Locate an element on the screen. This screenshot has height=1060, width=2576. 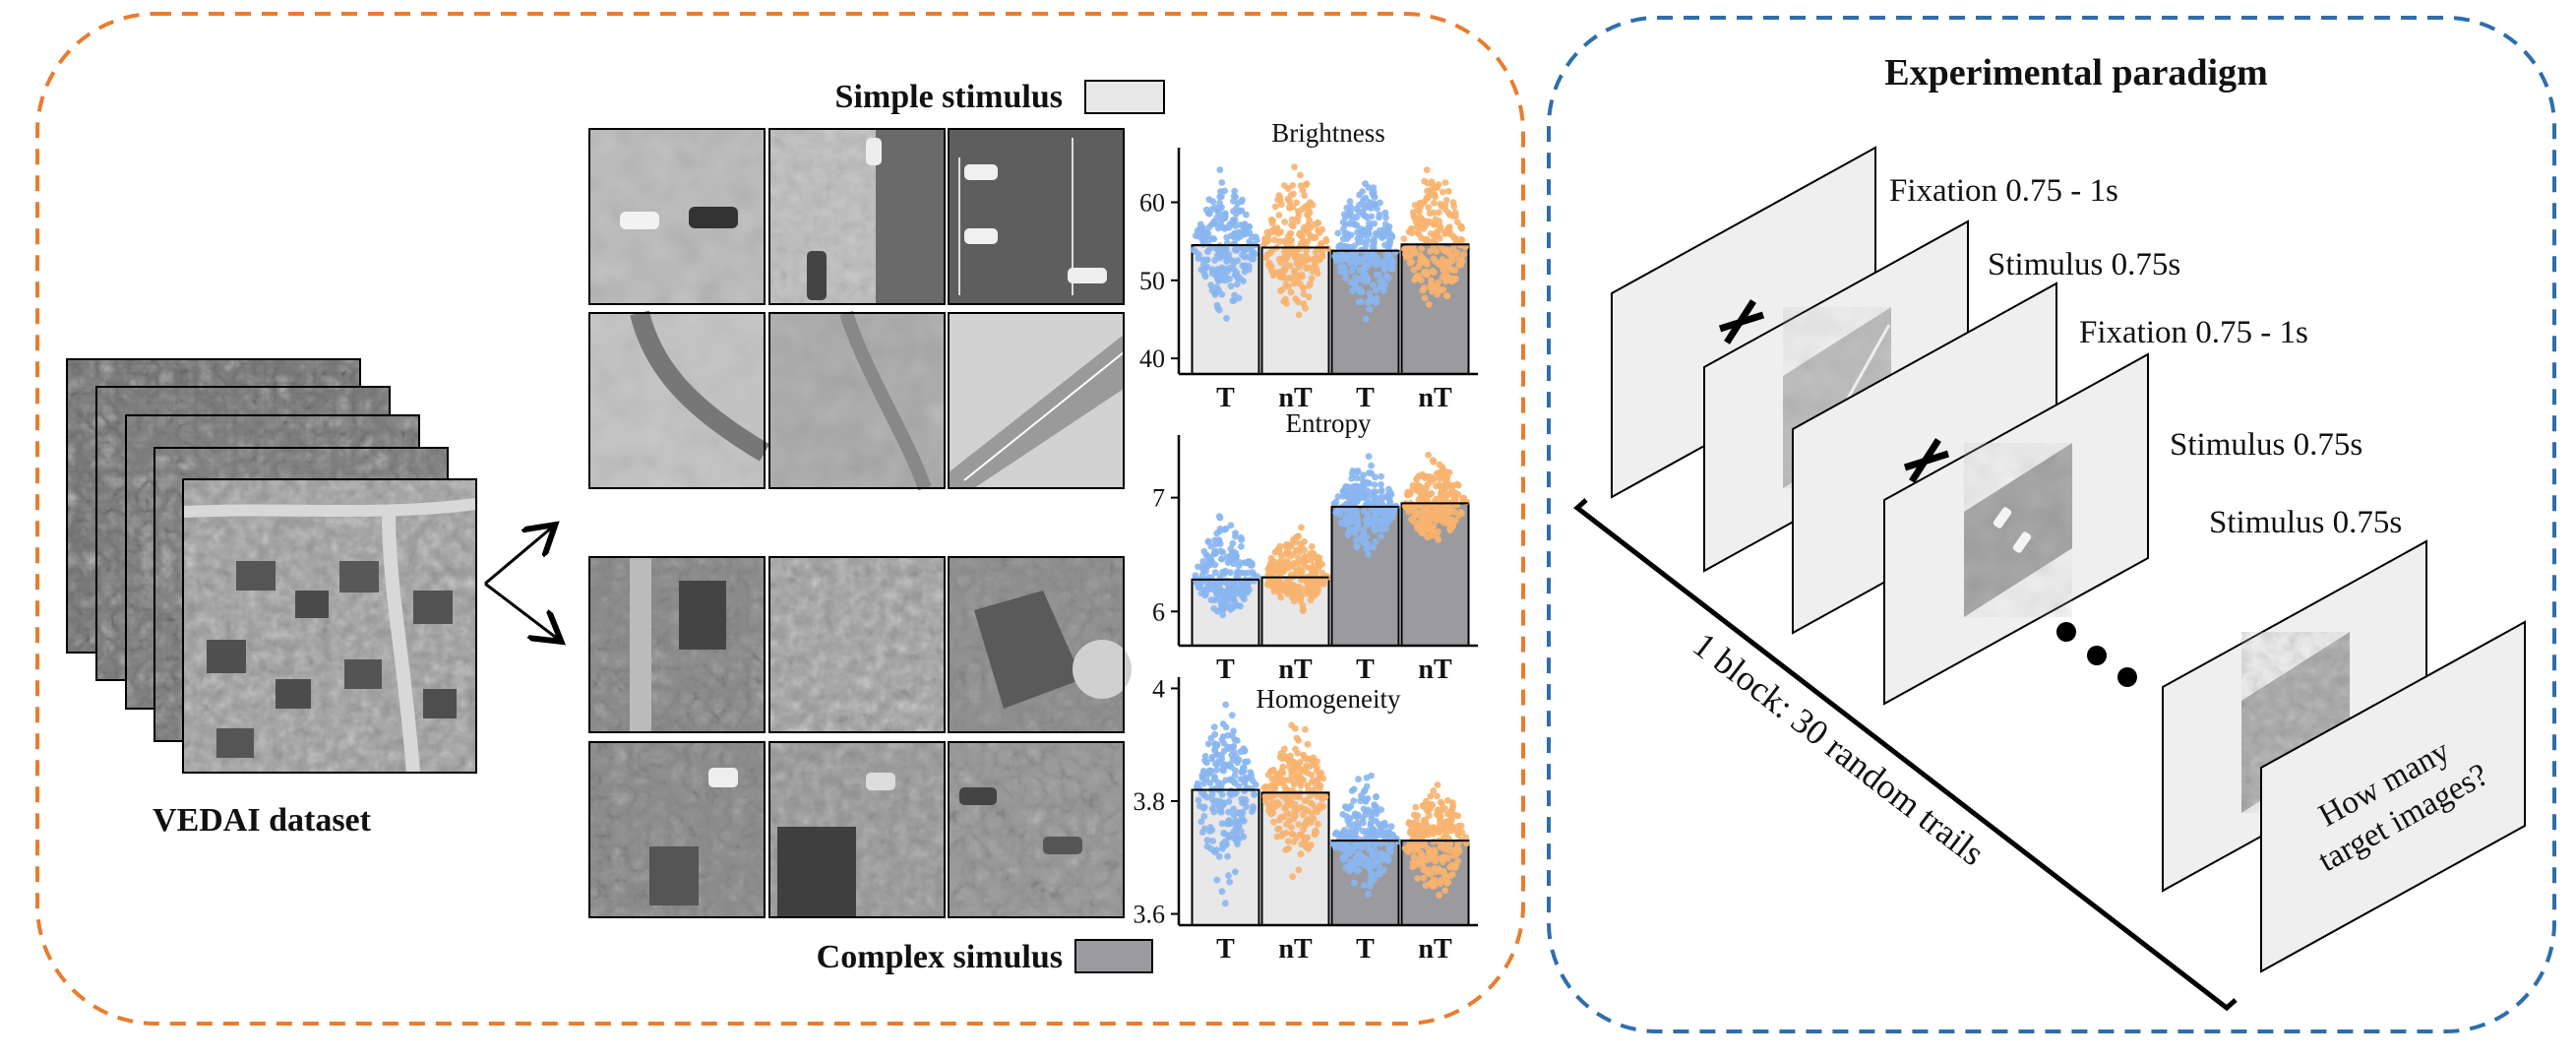
chart-category-label: T is located at coordinates (1365, 670).